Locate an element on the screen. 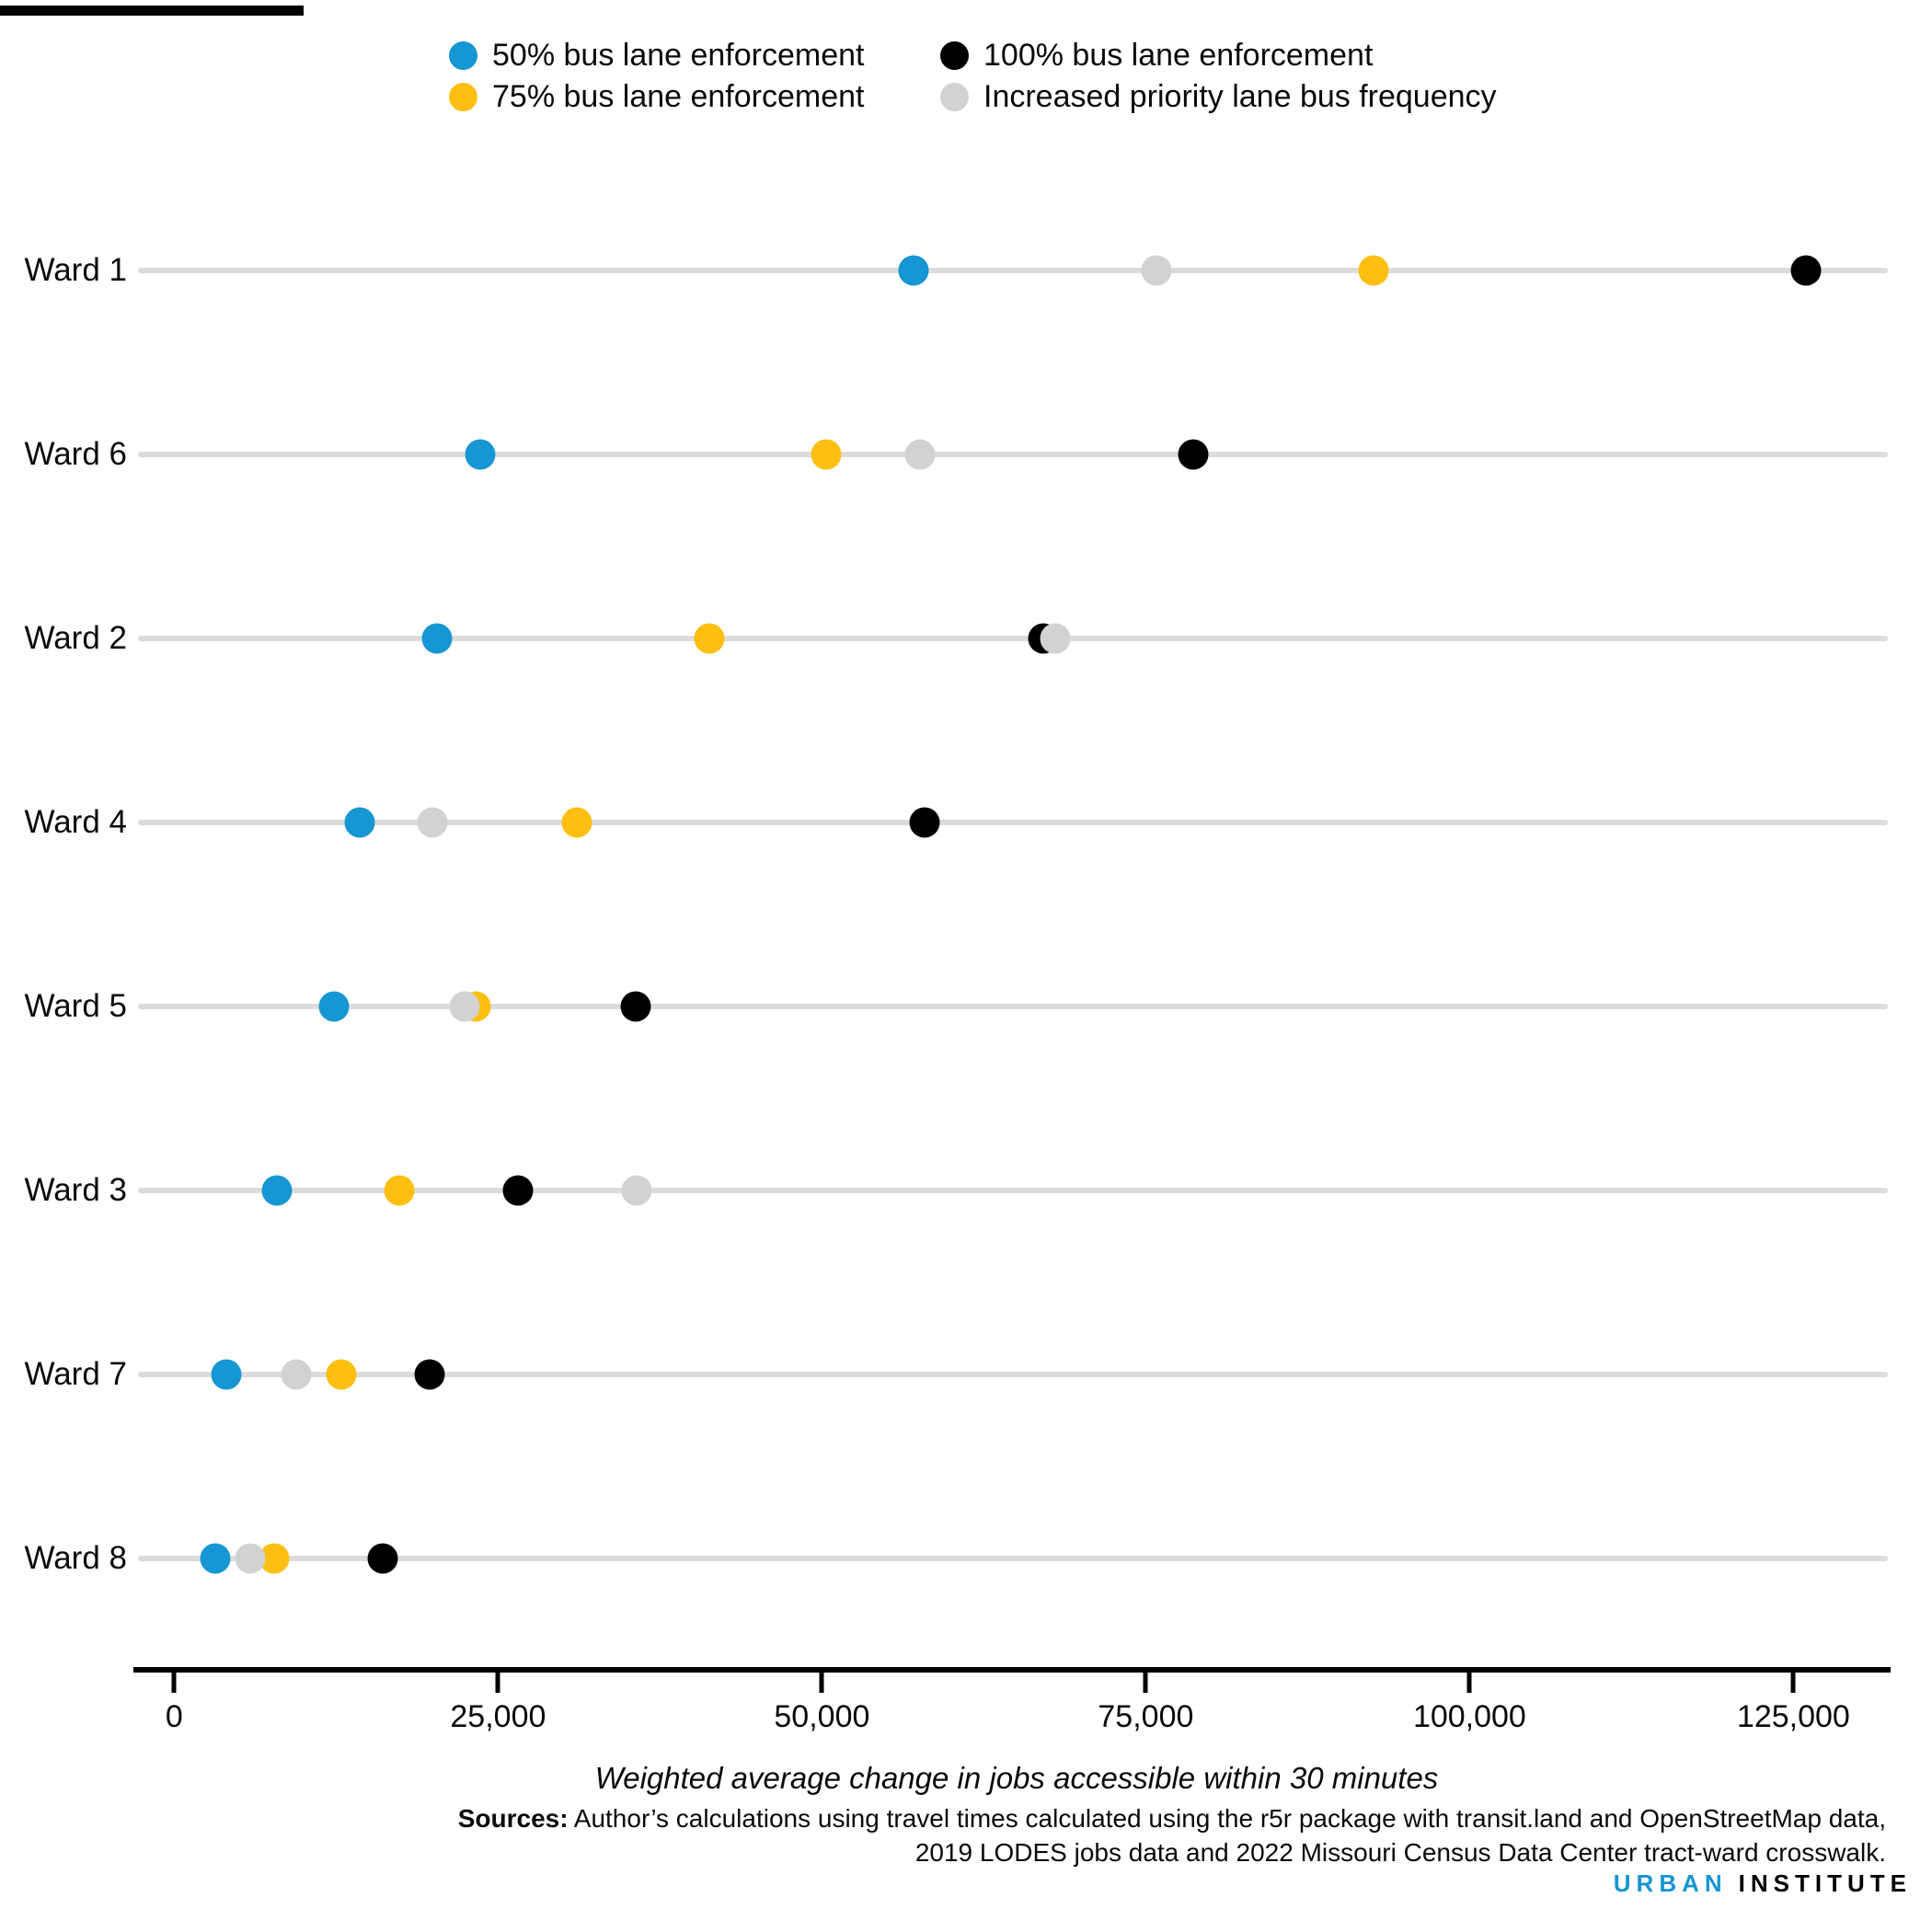 The image size is (1932, 1932). x-axis-tick-label: 100,000 is located at coordinates (1469, 1716).